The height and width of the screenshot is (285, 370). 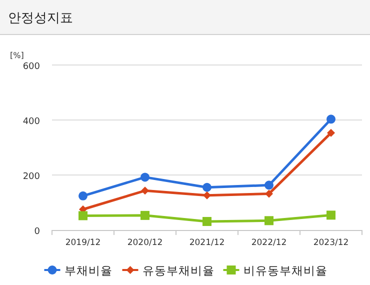 What do you see at coordinates (37, 232) in the screenshot?
I see `y-tick-label: 0` at bounding box center [37, 232].